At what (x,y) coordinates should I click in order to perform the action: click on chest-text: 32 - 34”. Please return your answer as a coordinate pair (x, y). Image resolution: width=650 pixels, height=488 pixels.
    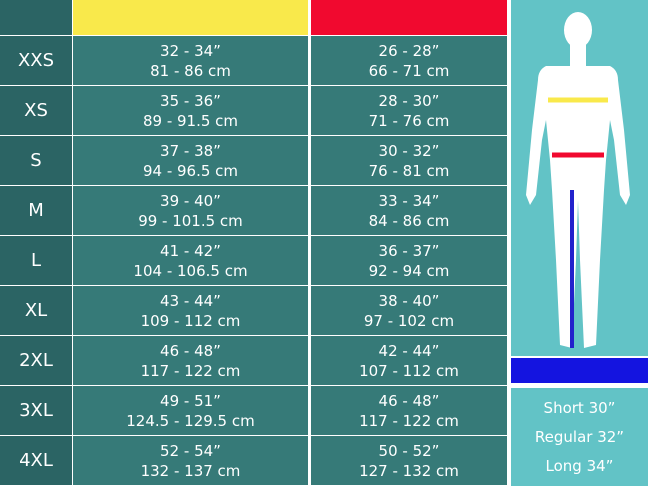
    Looking at the image, I should click on (190, 50).